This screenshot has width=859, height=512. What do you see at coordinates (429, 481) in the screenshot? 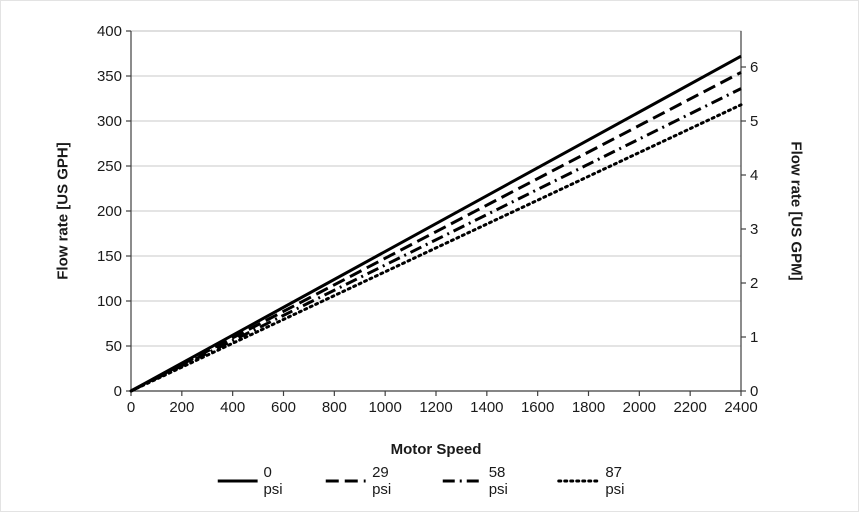
I see `legend: 0 psi 29 psi 58 psi 87 psi` at bounding box center [429, 481].